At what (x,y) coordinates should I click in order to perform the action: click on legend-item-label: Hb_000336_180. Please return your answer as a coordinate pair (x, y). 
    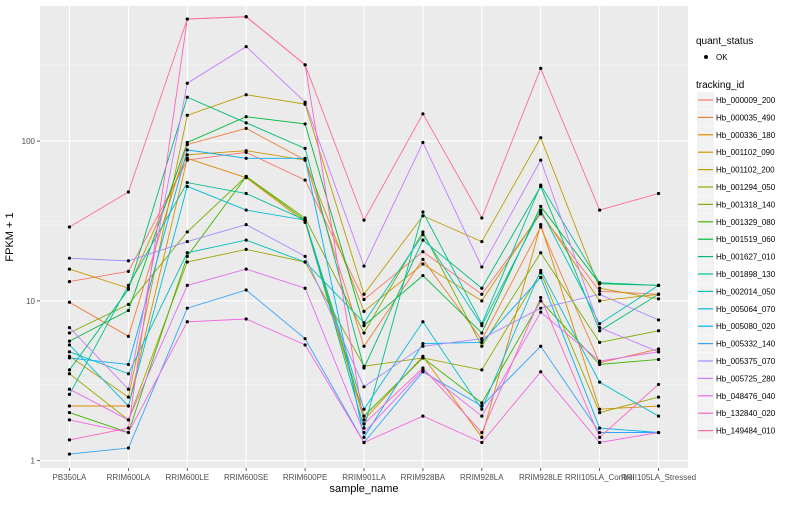
    Looking at the image, I should click on (746, 135).